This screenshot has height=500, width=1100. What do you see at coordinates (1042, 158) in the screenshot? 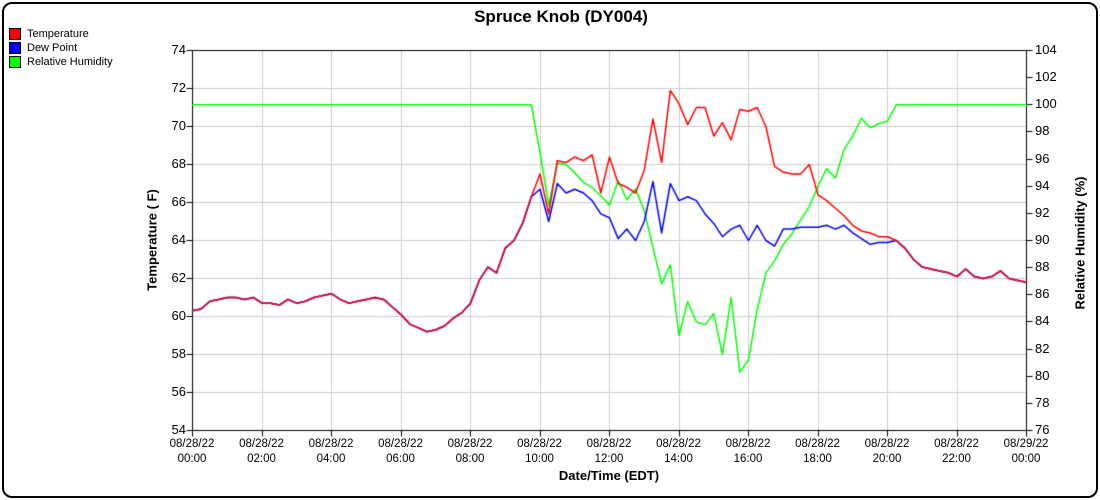
I see `y-right-tick-label: 96` at bounding box center [1042, 158].